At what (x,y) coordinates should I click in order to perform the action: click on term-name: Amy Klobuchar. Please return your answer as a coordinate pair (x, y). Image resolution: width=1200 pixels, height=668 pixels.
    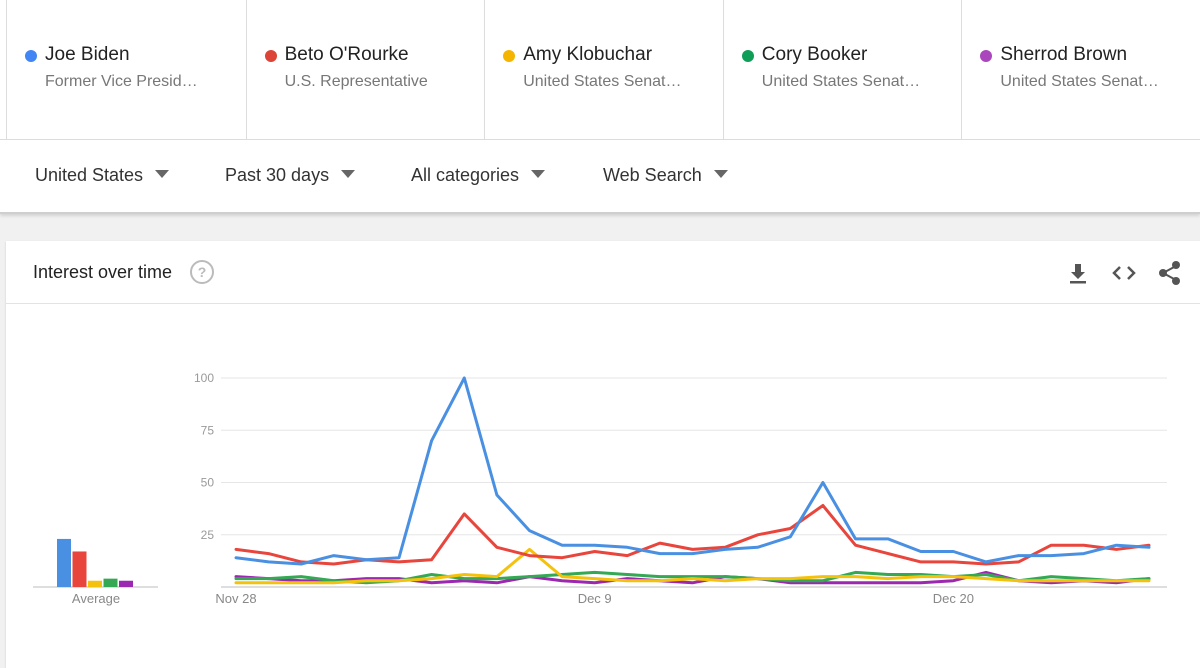
    Looking at the image, I should click on (588, 54).